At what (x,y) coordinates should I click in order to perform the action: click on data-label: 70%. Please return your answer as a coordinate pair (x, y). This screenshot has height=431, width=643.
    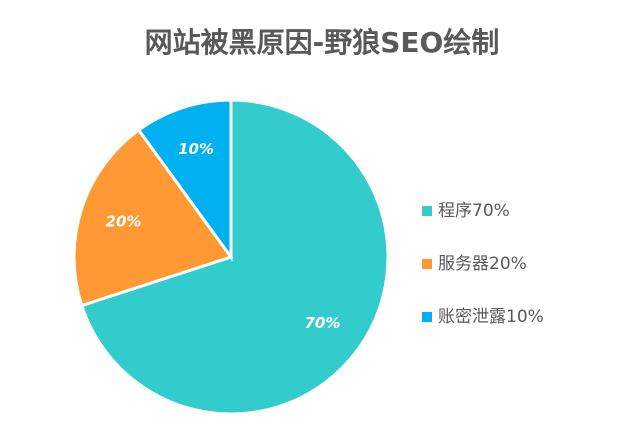
    Looking at the image, I should click on (322, 323).